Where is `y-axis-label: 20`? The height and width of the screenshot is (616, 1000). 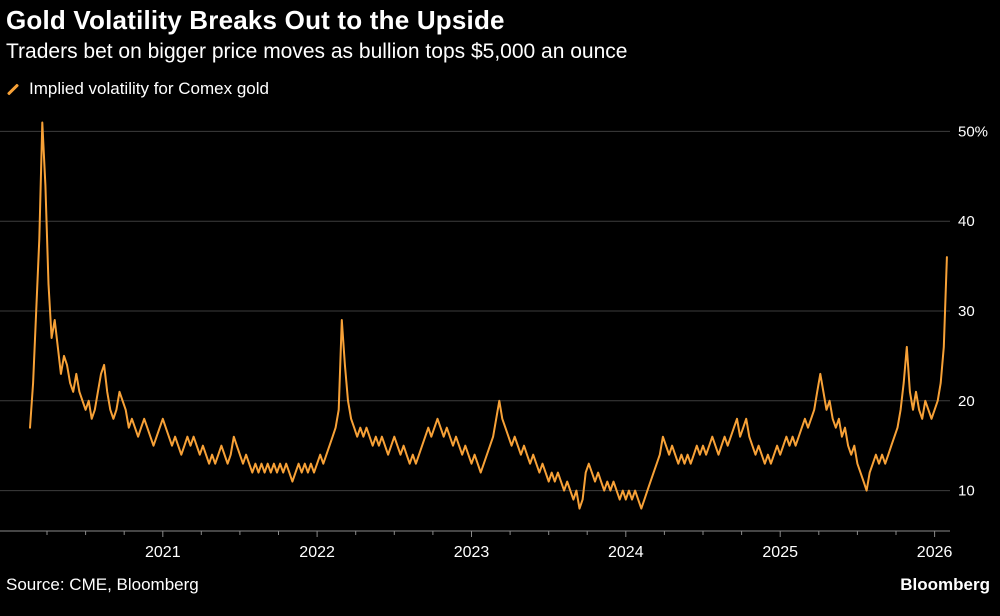 y-axis-label: 20 is located at coordinates (966, 401).